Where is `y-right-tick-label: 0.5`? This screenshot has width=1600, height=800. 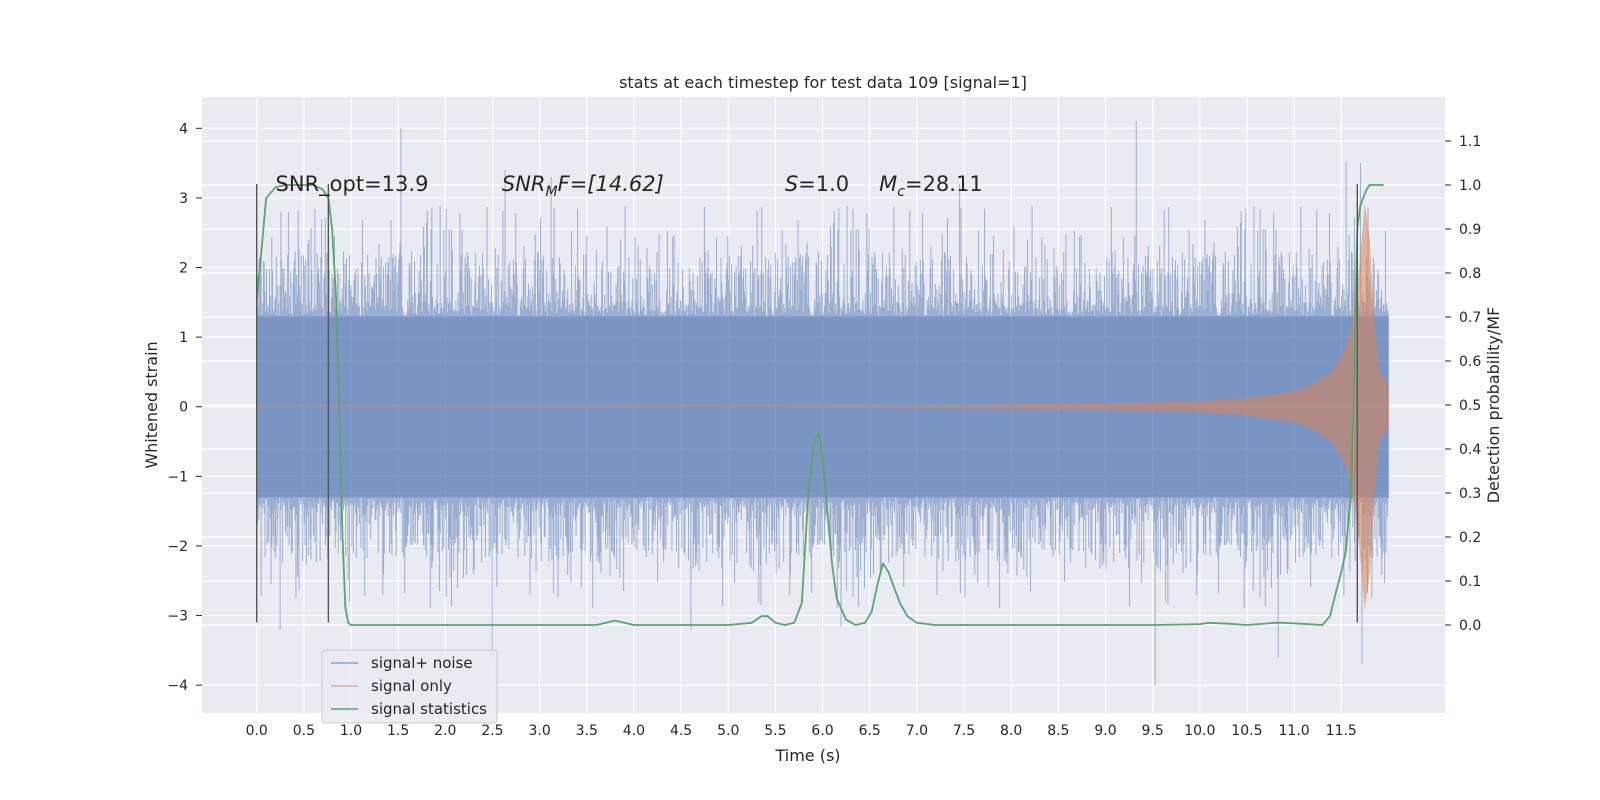
y-right-tick-label: 0.5 is located at coordinates (1470, 406).